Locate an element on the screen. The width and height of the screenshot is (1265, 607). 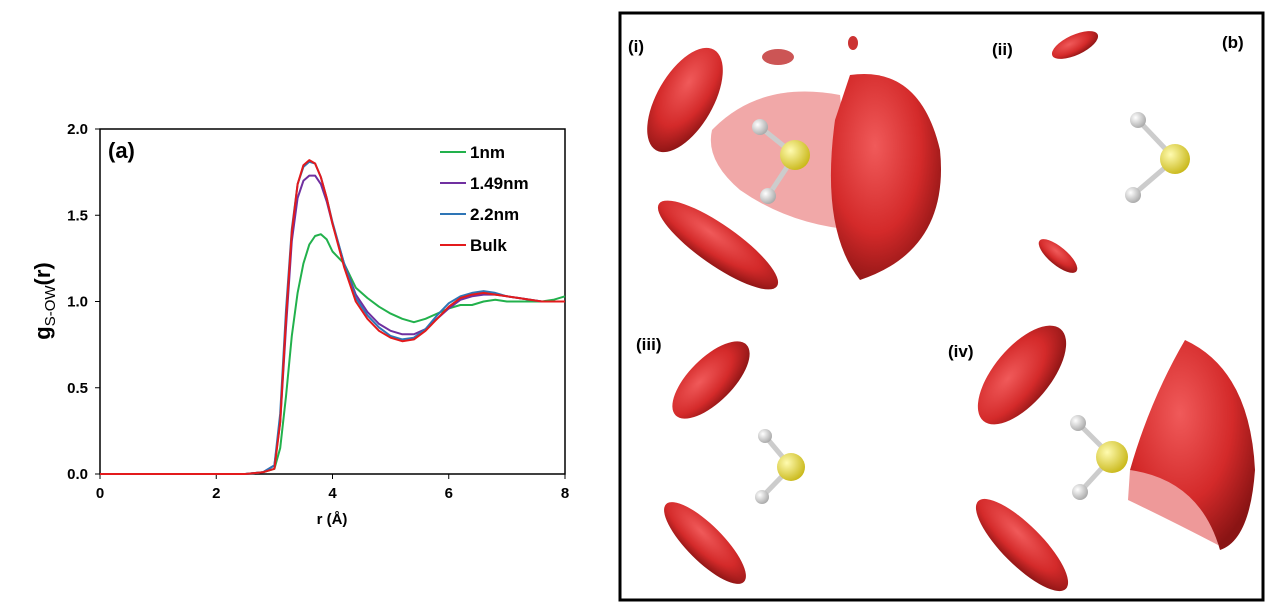
y-label-suffix: (r) is located at coordinates (42, 273).